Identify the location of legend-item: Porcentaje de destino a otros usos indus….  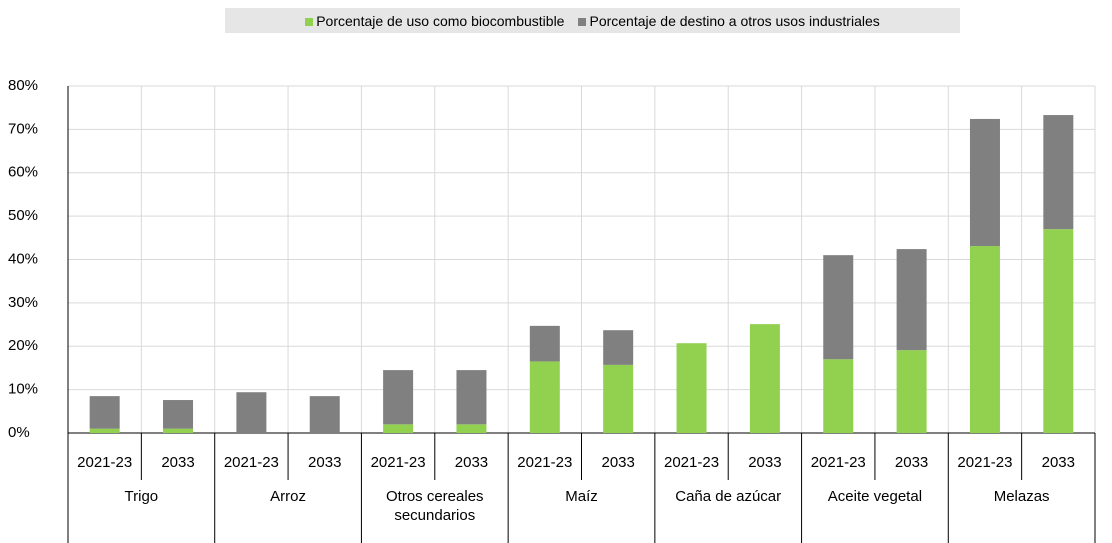
(729, 20).